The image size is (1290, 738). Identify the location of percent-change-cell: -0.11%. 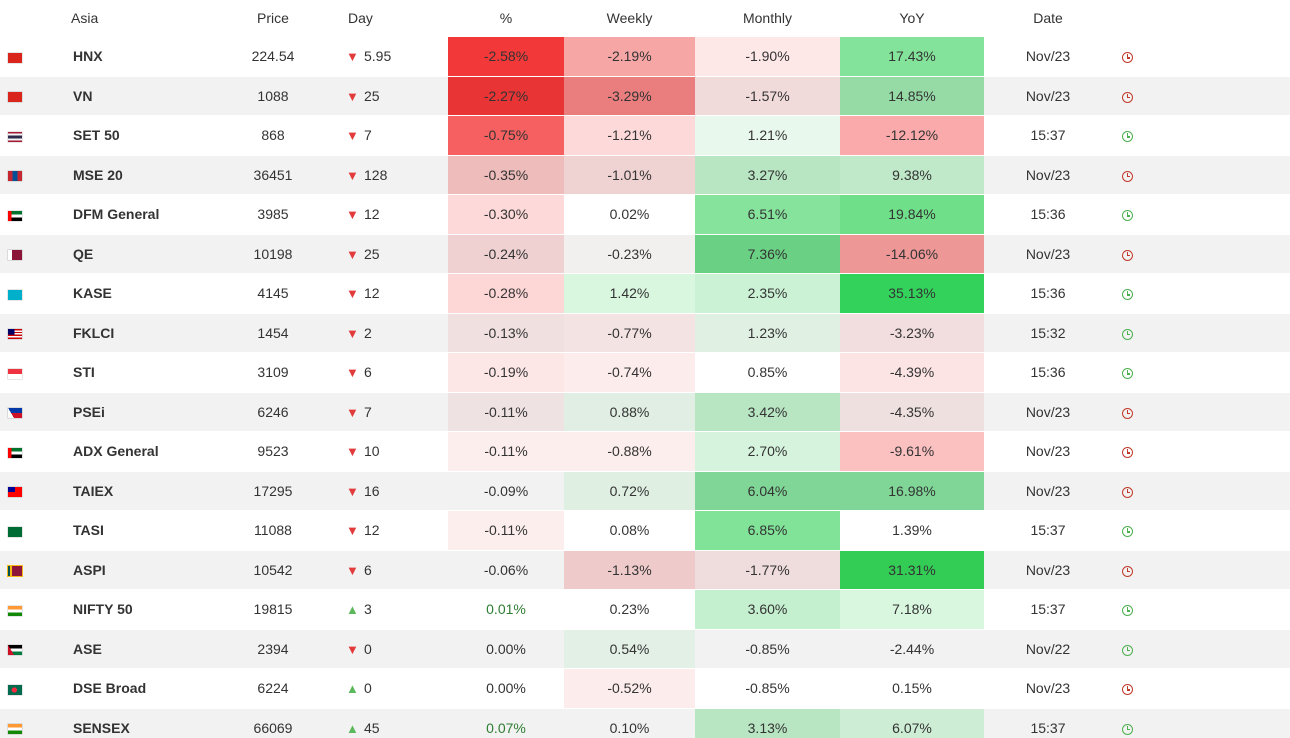
(506, 411).